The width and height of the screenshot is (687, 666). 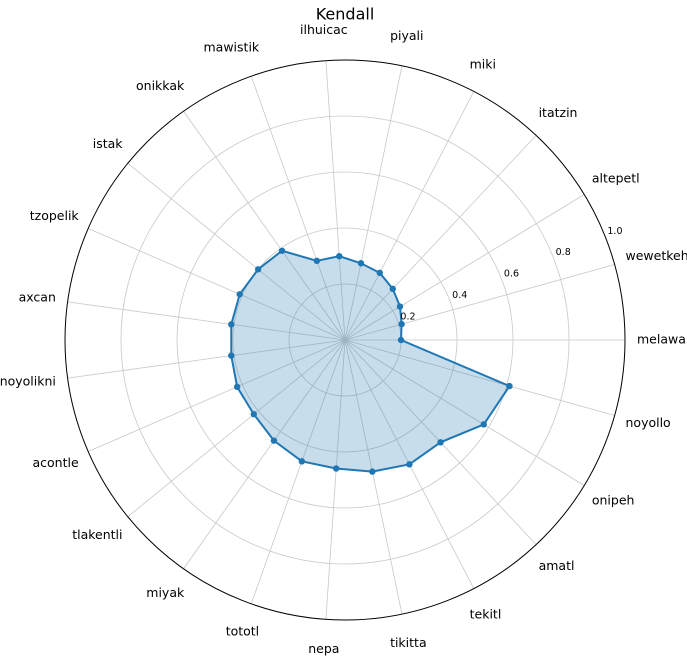 What do you see at coordinates (662, 339) in the screenshot?
I see `category-label: melawak` at bounding box center [662, 339].